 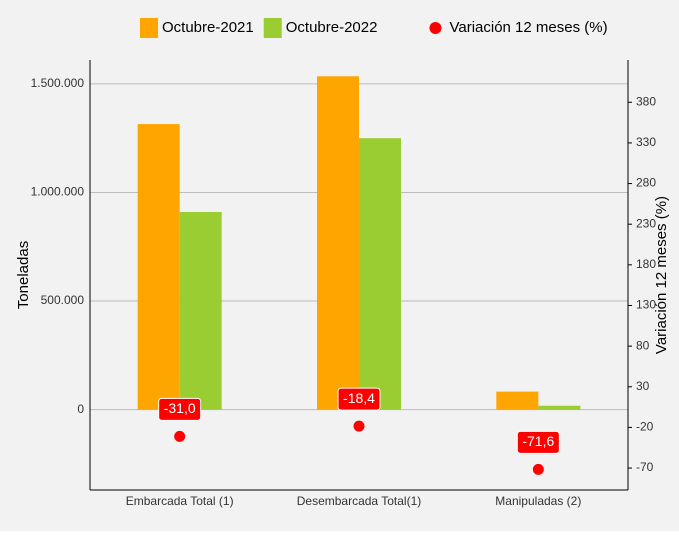 I want to click on y2-tick-label: -70, so click(x=645, y=467).